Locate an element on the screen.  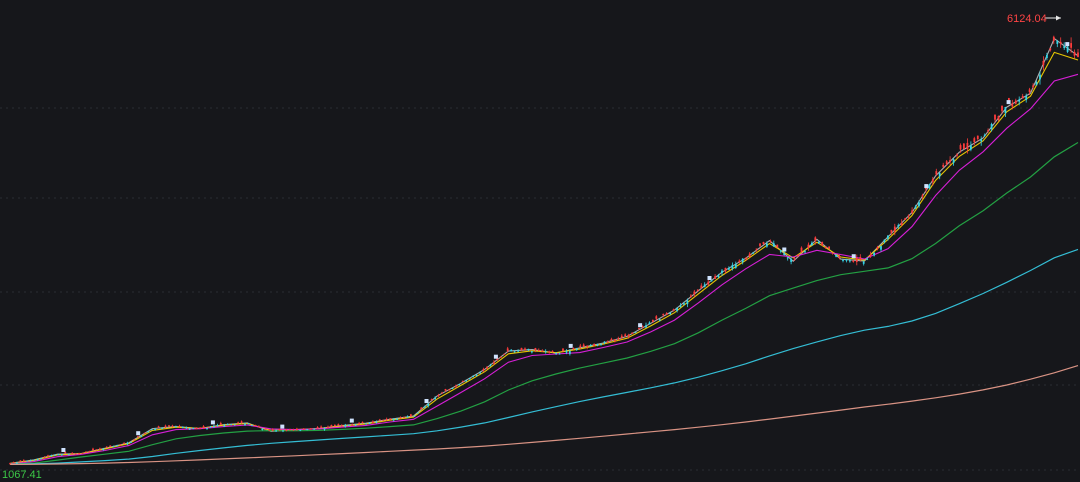
high-price-label: 6124.04 is located at coordinates (1027, 19).